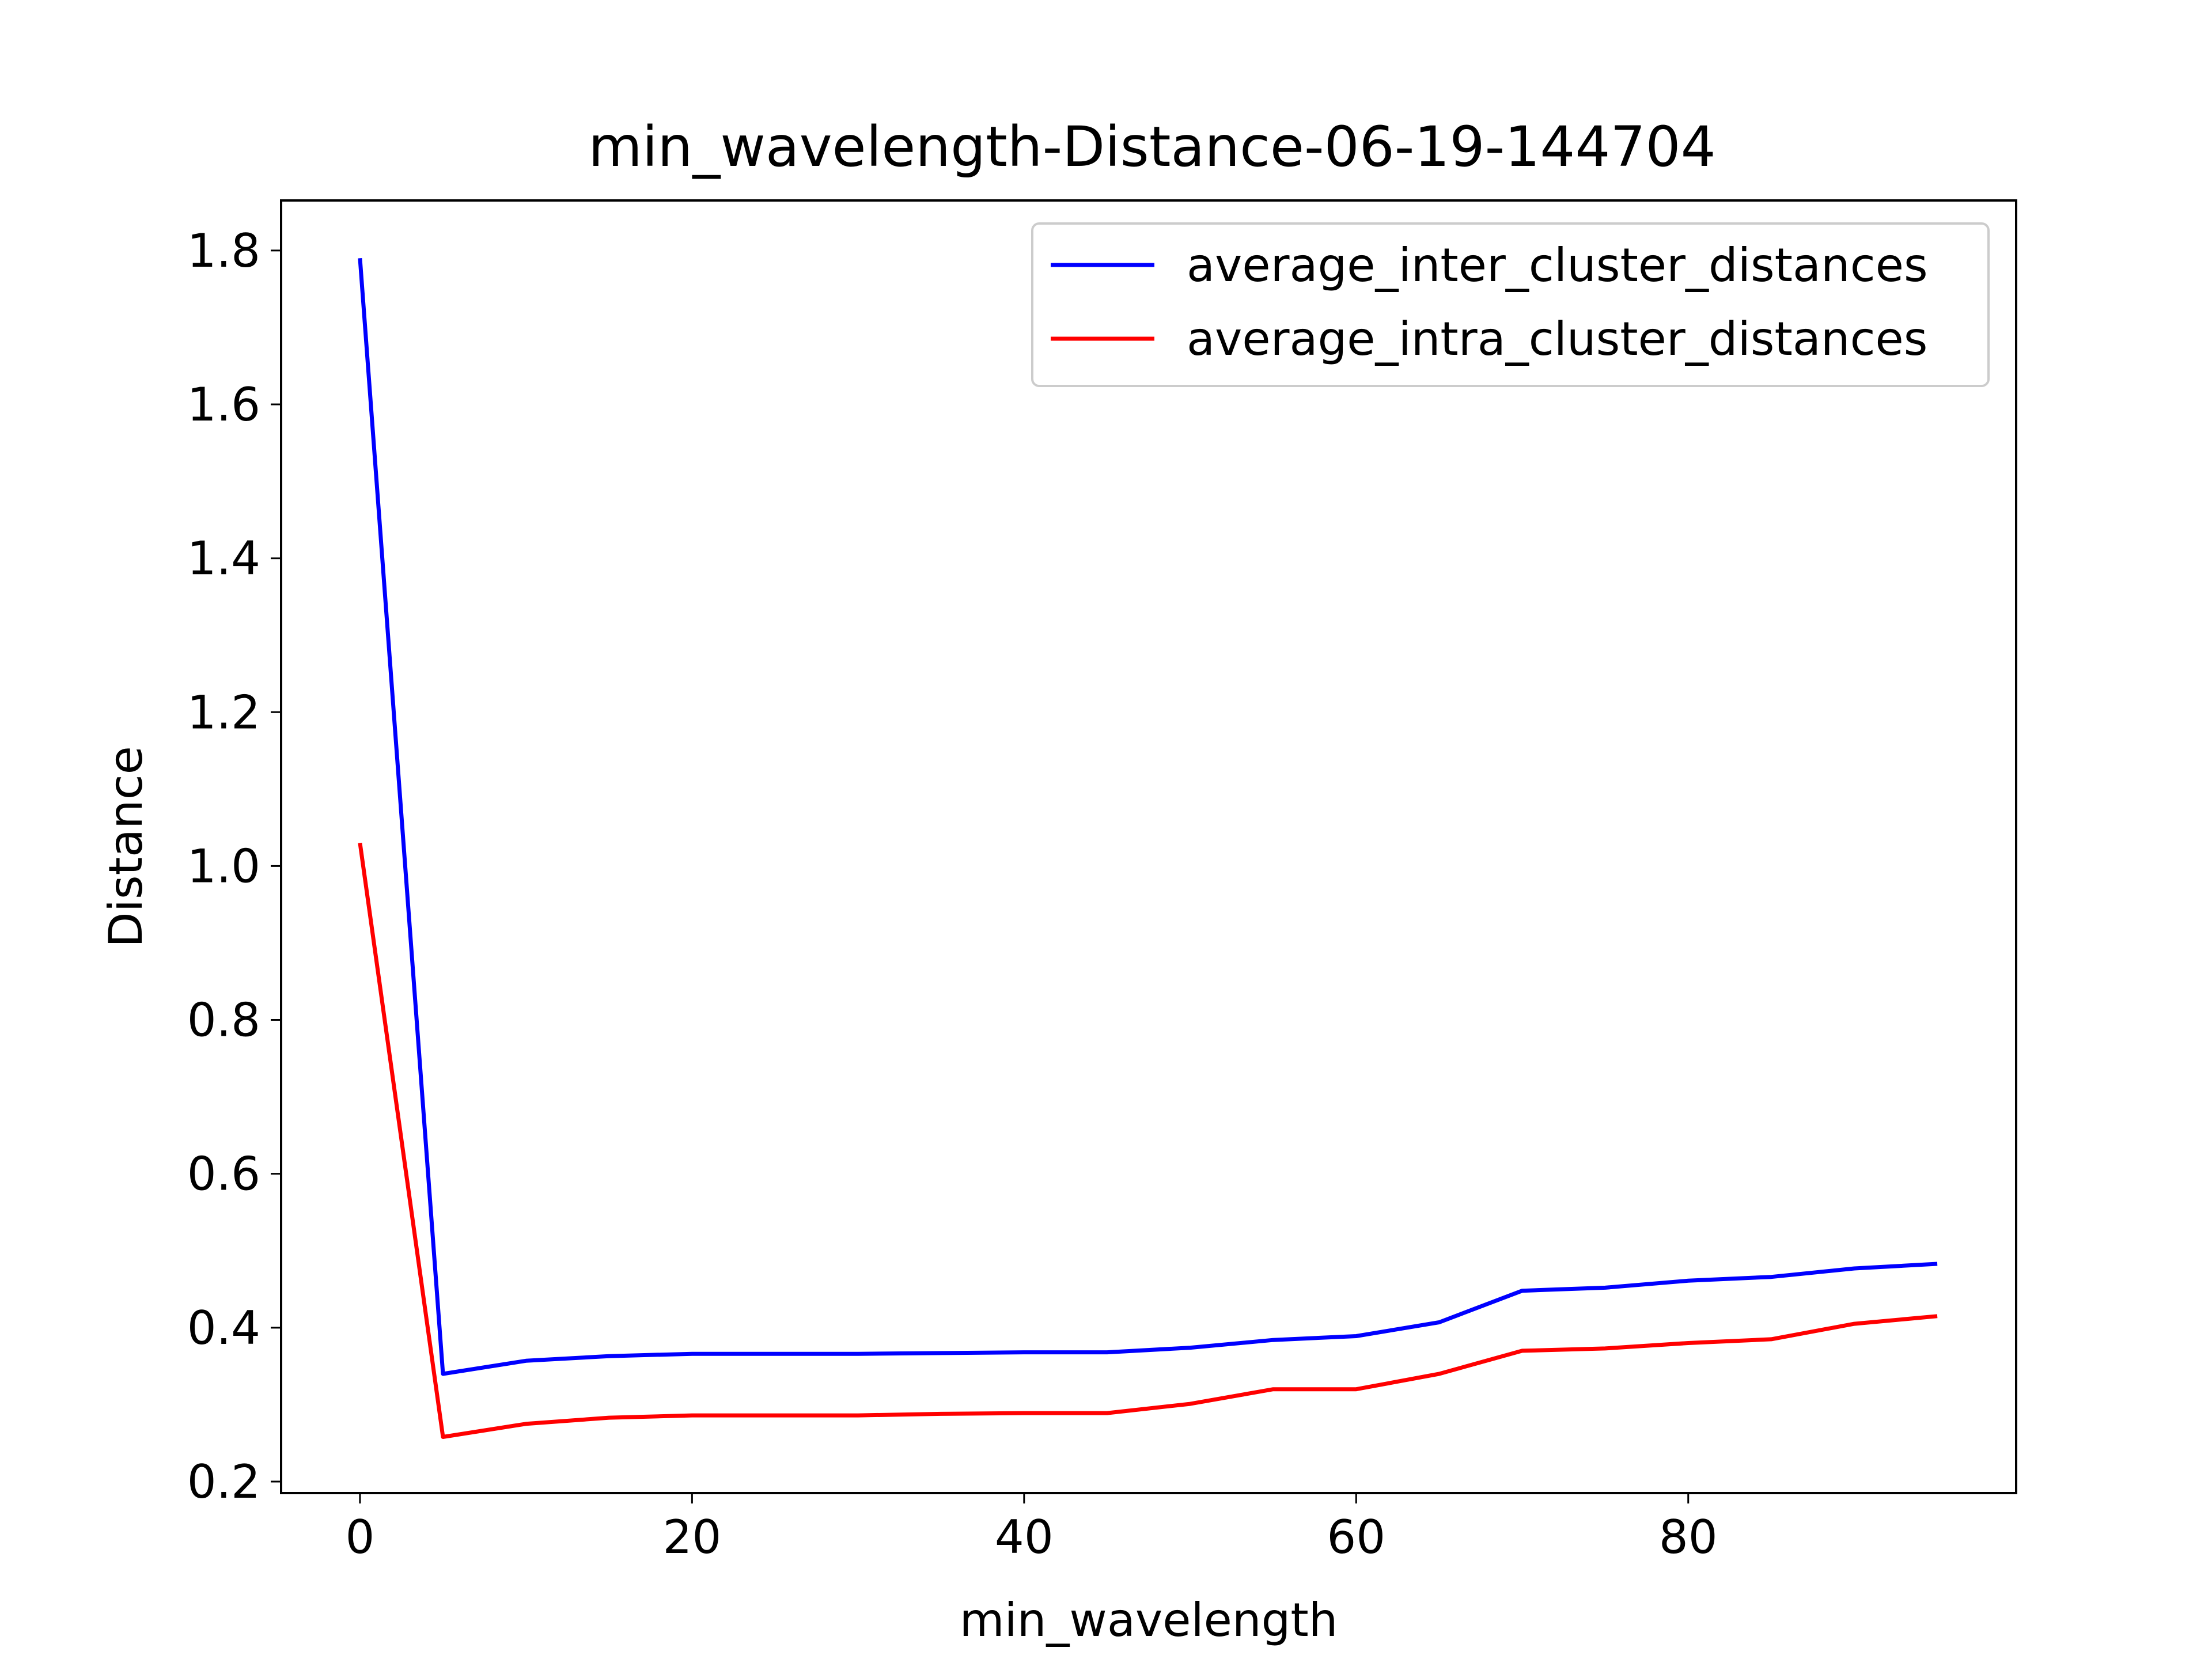 This screenshot has width=2212, height=1659. Describe the element at coordinates (691, 1537) in the screenshot. I see `x-tick-label: 20` at that location.